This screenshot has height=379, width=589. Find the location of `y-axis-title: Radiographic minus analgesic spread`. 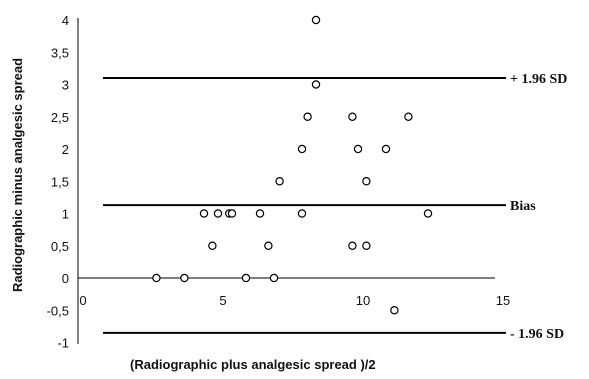

y-axis-title: Radiographic minus analgesic spread is located at coordinates (17, 175).